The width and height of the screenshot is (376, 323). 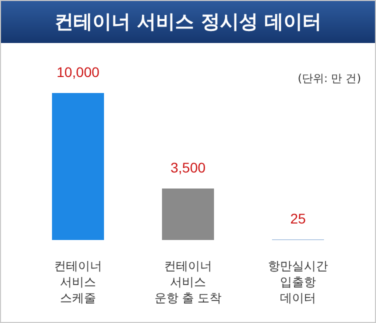 What do you see at coordinates (298, 282) in the screenshot?
I see `x-tick-label: 항만실시간 입출항 데이터` at bounding box center [298, 282].